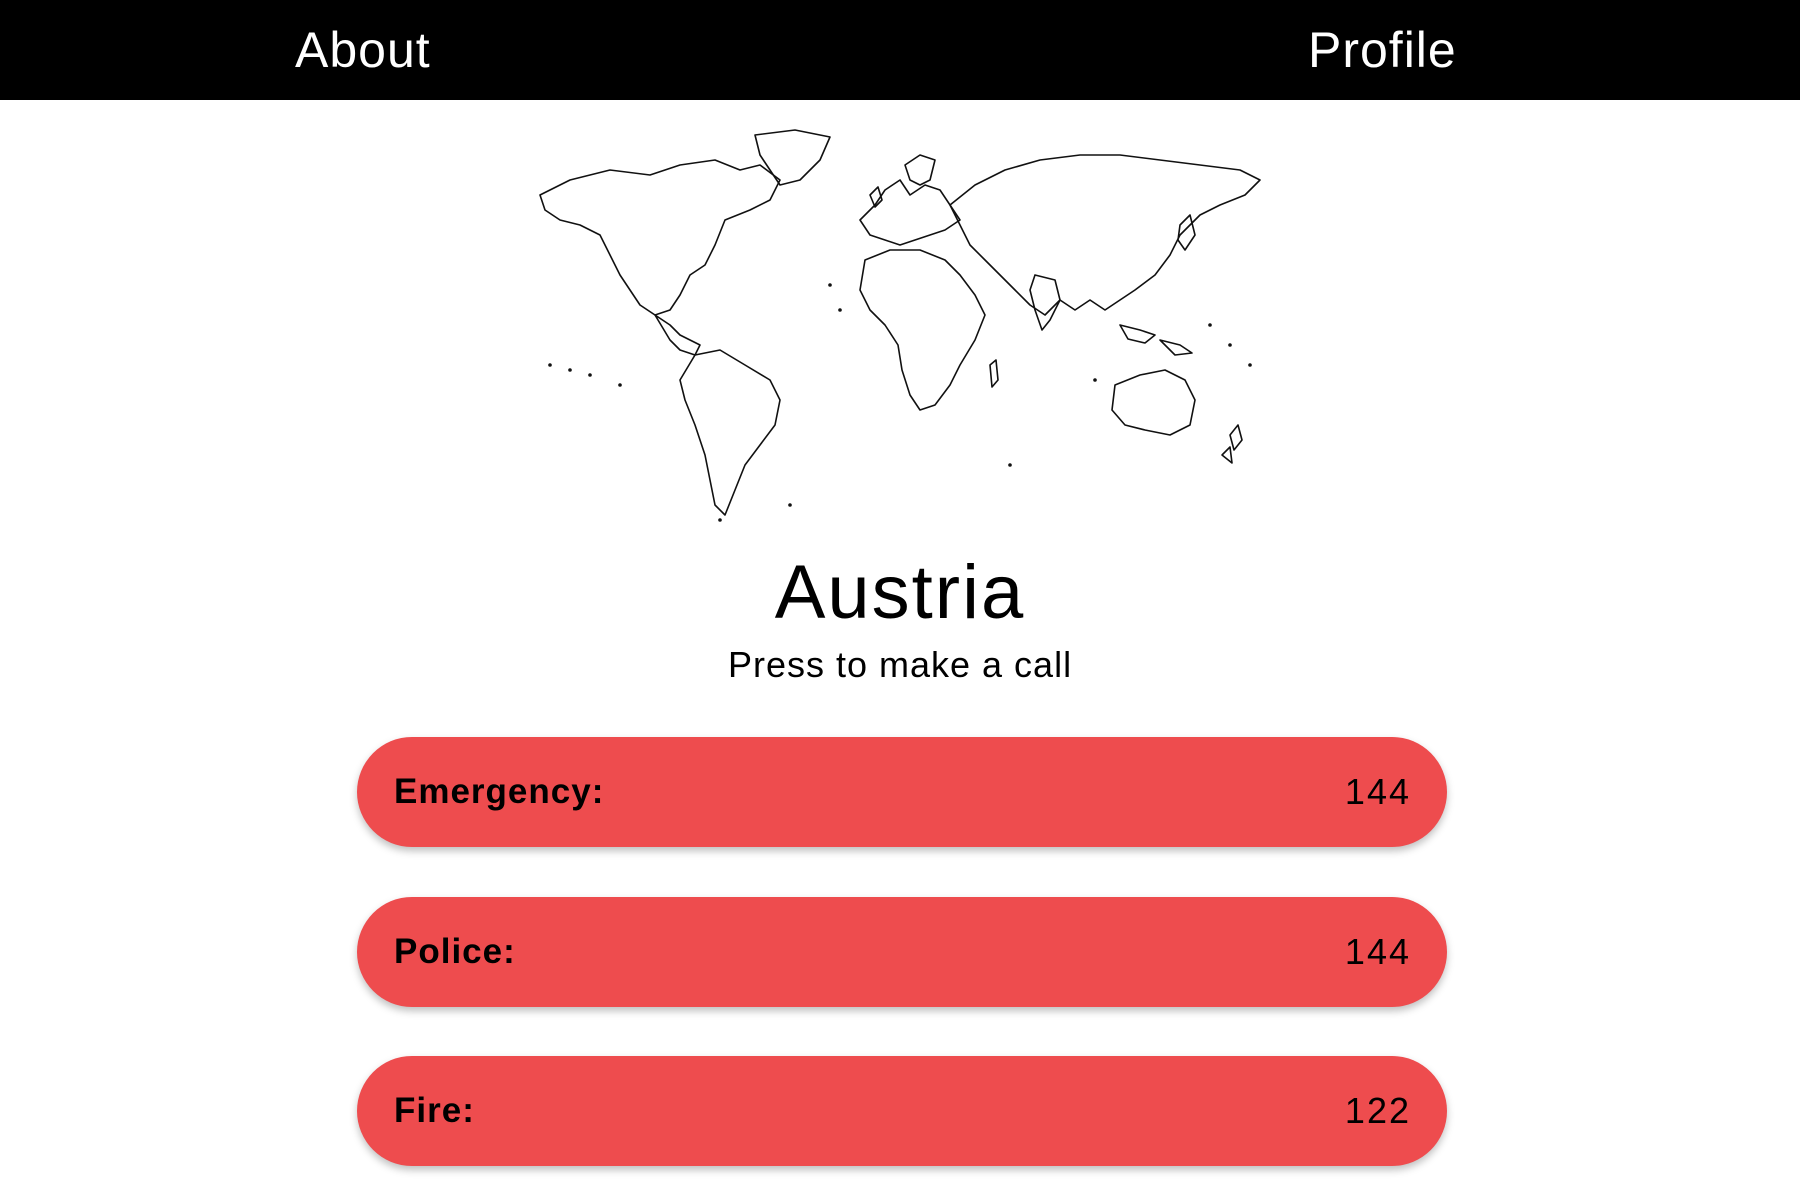 This screenshot has height=1200, width=1800. Describe the element at coordinates (900, 325) in the screenshot. I see `world-map-icon` at that location.